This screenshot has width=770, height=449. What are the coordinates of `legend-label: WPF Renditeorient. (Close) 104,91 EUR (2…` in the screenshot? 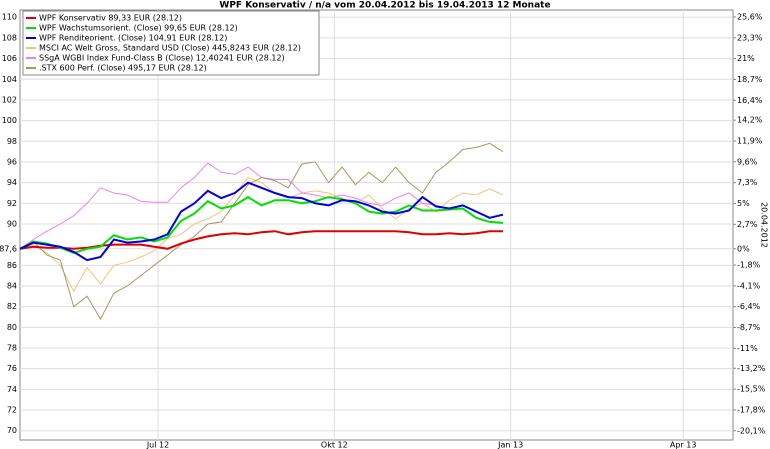 It's located at (133, 38).